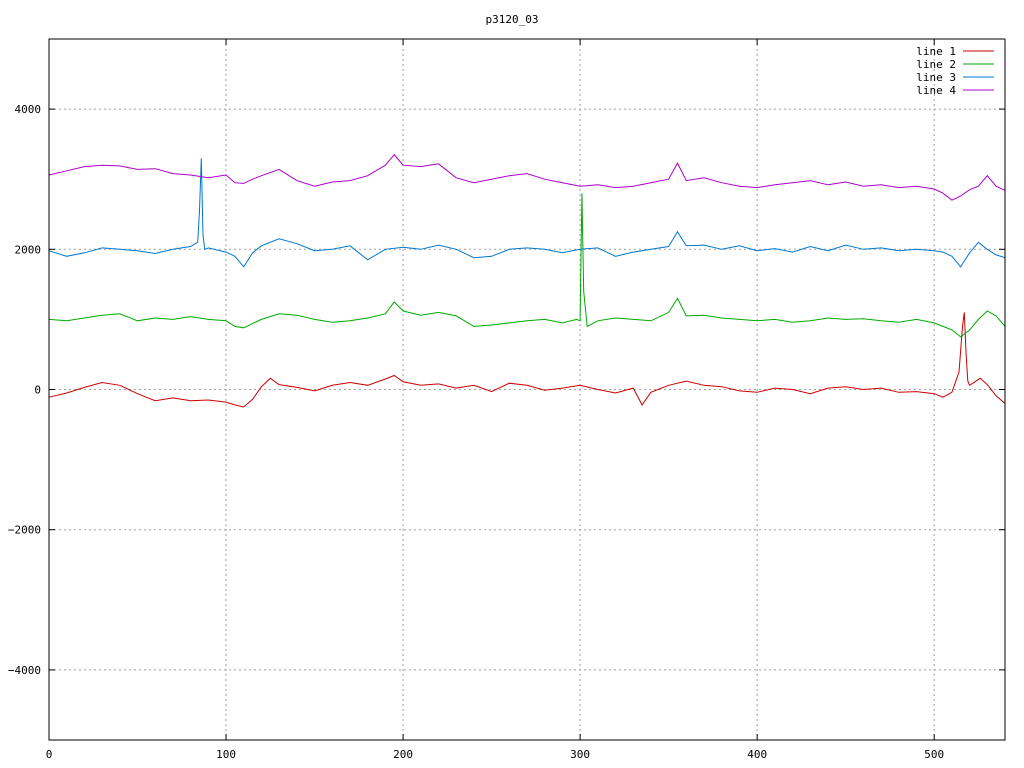 The image size is (1024, 768). Describe the element at coordinates (37, 390) in the screenshot. I see `y-tick-label: 0` at that location.